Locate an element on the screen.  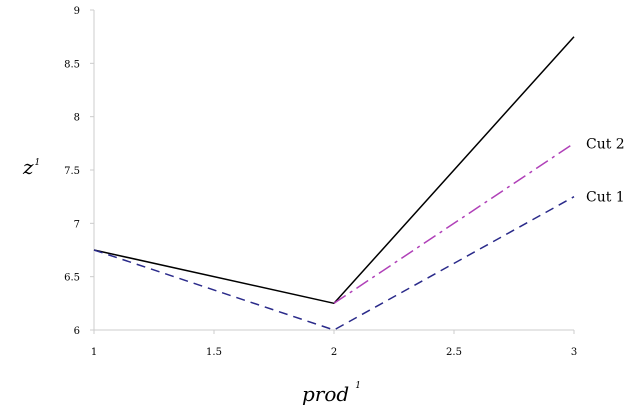
y-tick-label: 8.5 is located at coordinates (72, 64).